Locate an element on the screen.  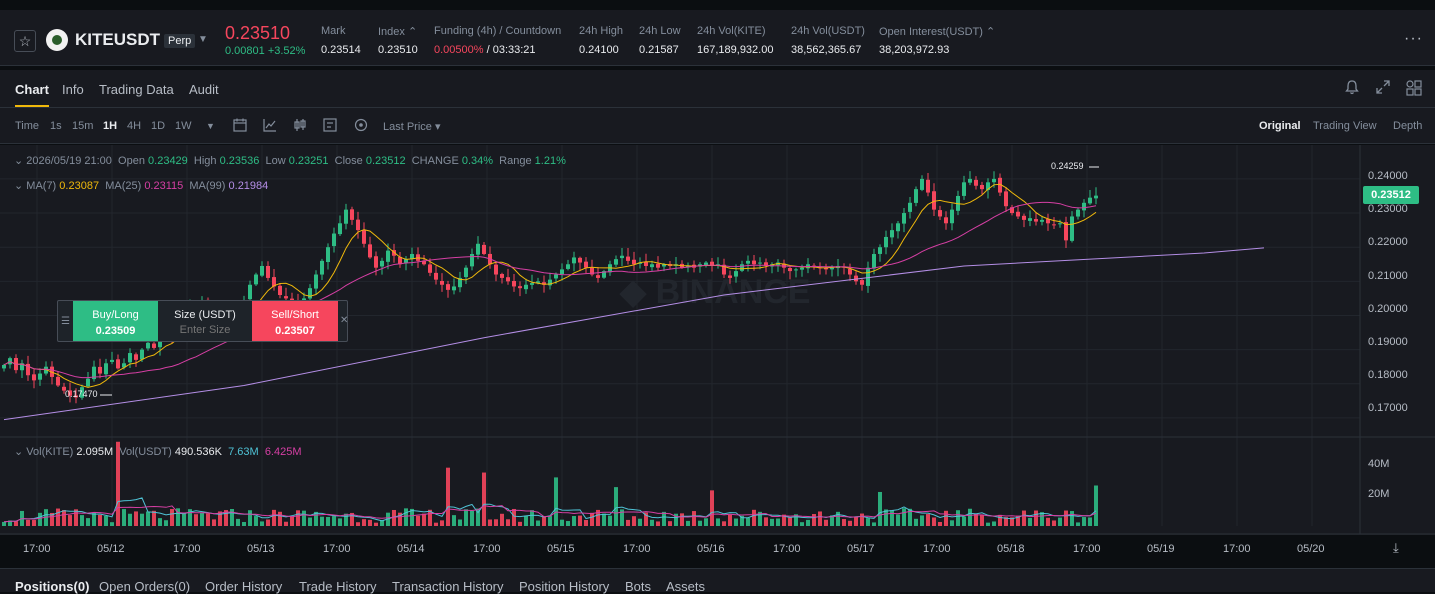
open-interest-label: Open Interest(USDT) ⌃ is located at coordinates (937, 32).